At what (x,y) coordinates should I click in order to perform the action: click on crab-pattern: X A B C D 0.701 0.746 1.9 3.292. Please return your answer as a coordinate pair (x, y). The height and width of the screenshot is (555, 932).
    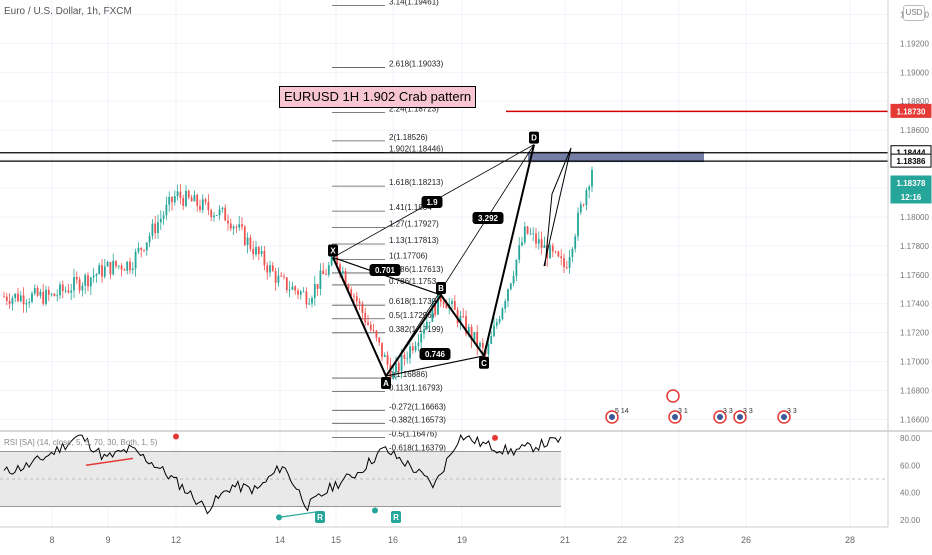
    Looking at the image, I should click on (433, 260).